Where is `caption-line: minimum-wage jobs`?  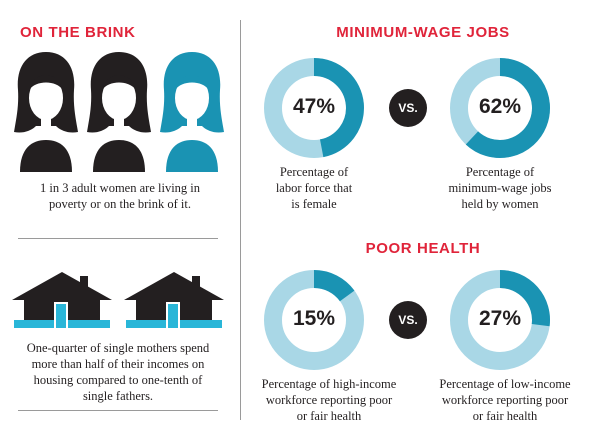 caption-line: minimum-wage jobs is located at coordinates (500, 188).